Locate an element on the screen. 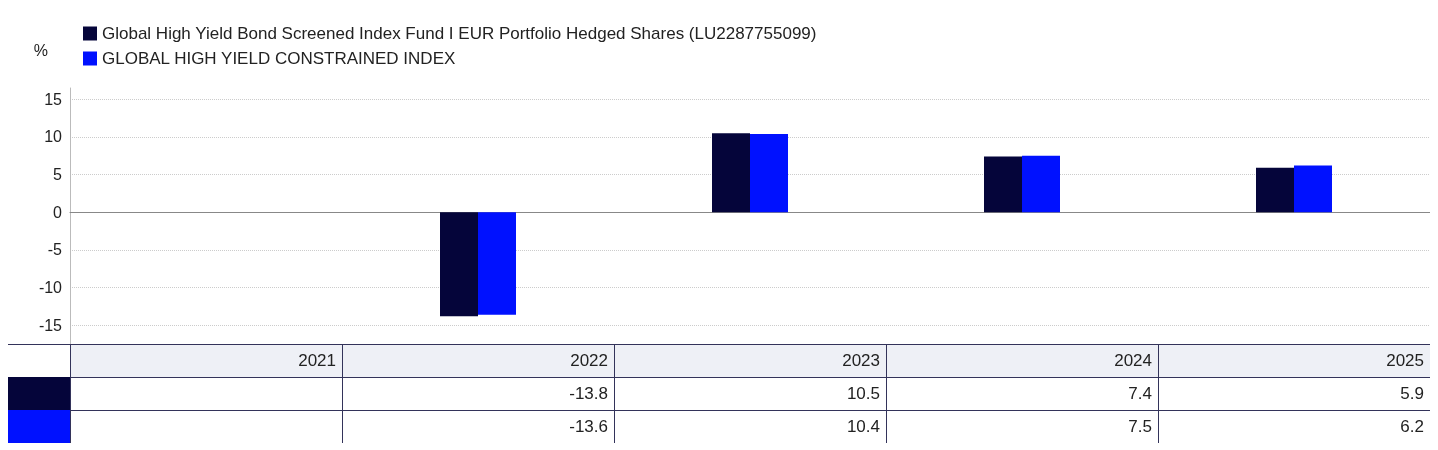  data-label: 10.4 is located at coordinates (750, 426).